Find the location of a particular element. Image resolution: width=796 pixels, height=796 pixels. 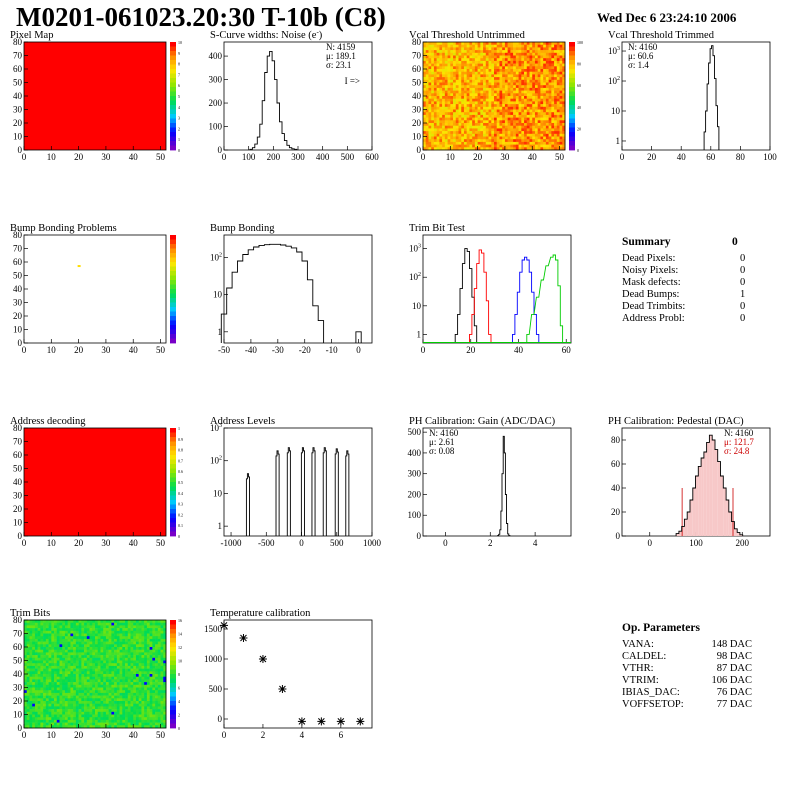

y-tick-label: 60 is located at coordinates (616, 464).